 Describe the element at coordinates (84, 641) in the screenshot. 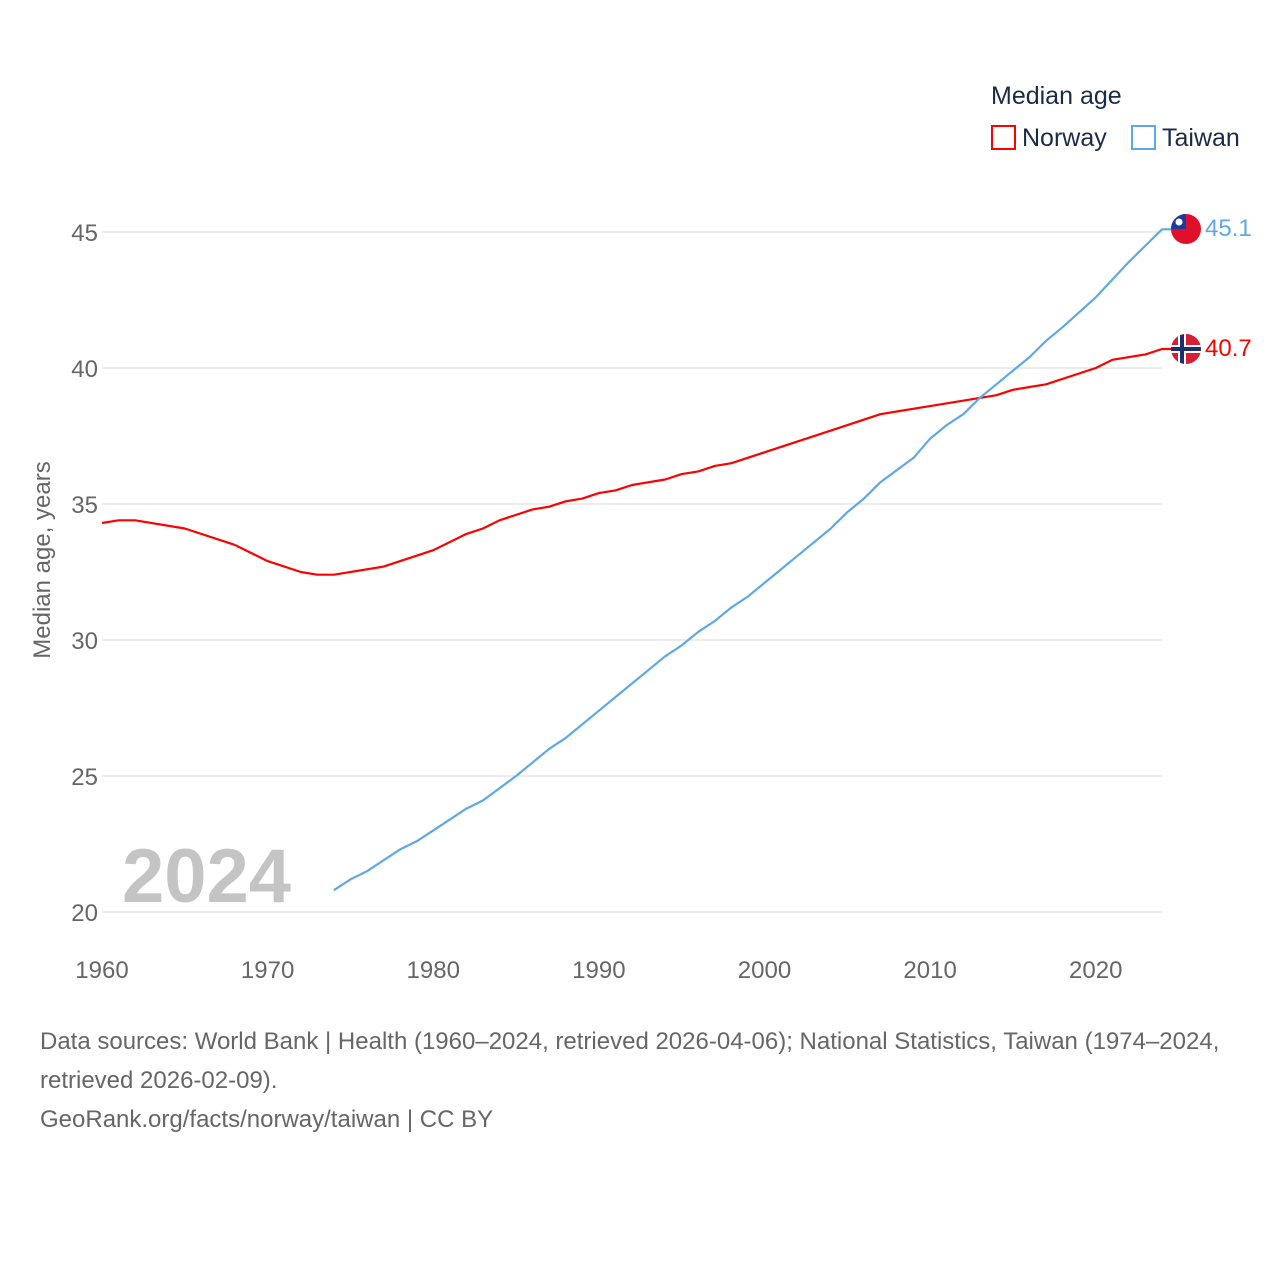

I see `y-tick-label: 30` at that location.